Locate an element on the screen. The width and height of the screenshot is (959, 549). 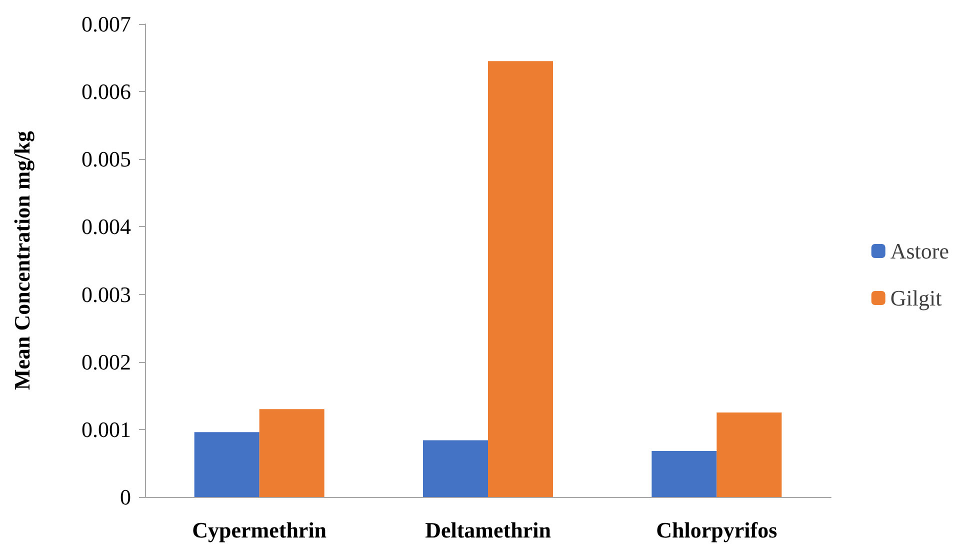
x-tick-label: Chlorpyrifos is located at coordinates (717, 530).